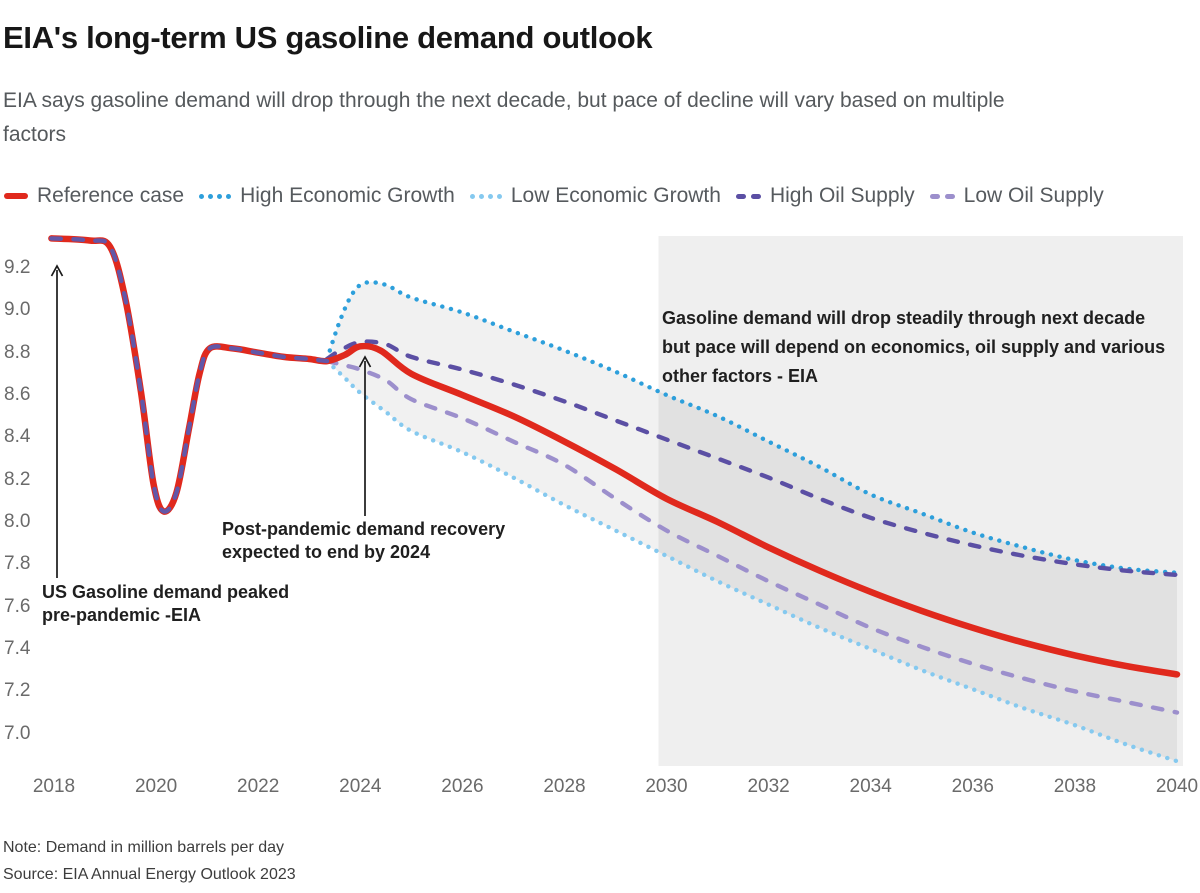 The height and width of the screenshot is (893, 1200). What do you see at coordinates (17, 267) in the screenshot?
I see `y-axis-tick-label: 9.2` at bounding box center [17, 267].